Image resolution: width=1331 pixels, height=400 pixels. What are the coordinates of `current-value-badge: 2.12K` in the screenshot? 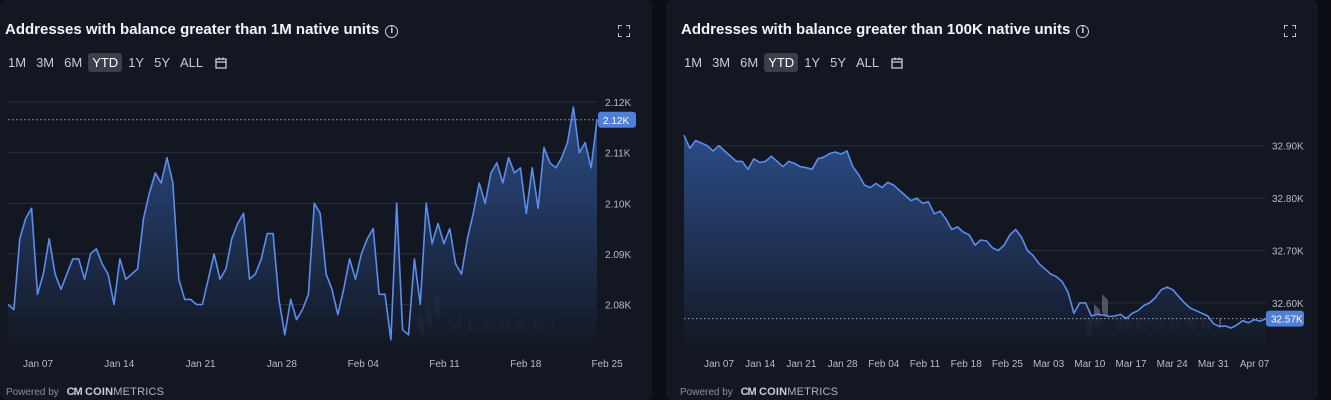 It's located at (617, 119).